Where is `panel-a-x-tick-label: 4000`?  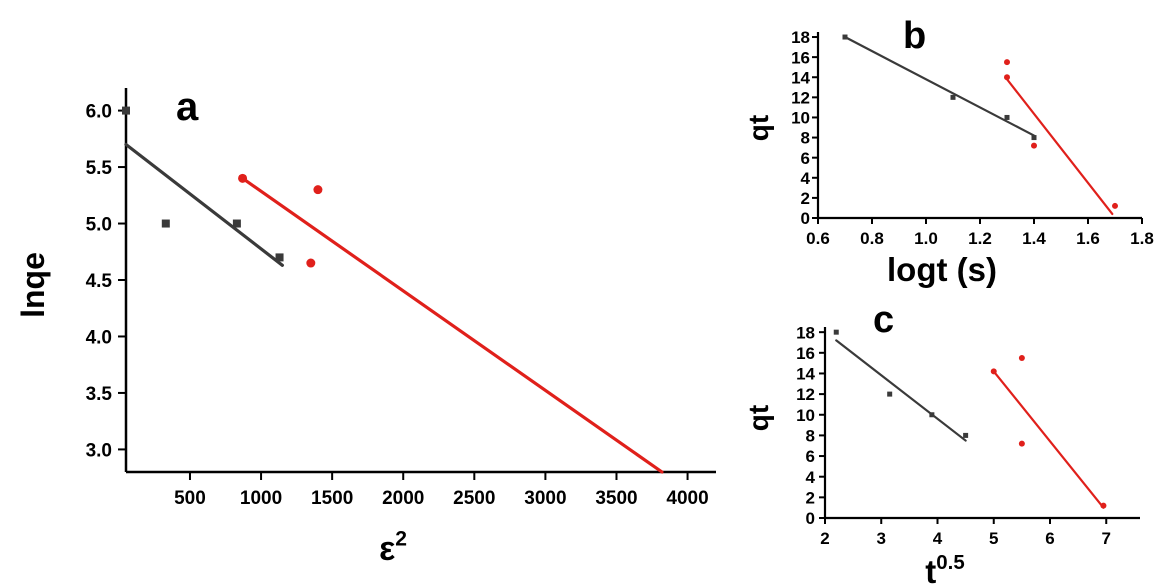 panel-a-x-tick-label: 4000 is located at coordinates (687, 498).